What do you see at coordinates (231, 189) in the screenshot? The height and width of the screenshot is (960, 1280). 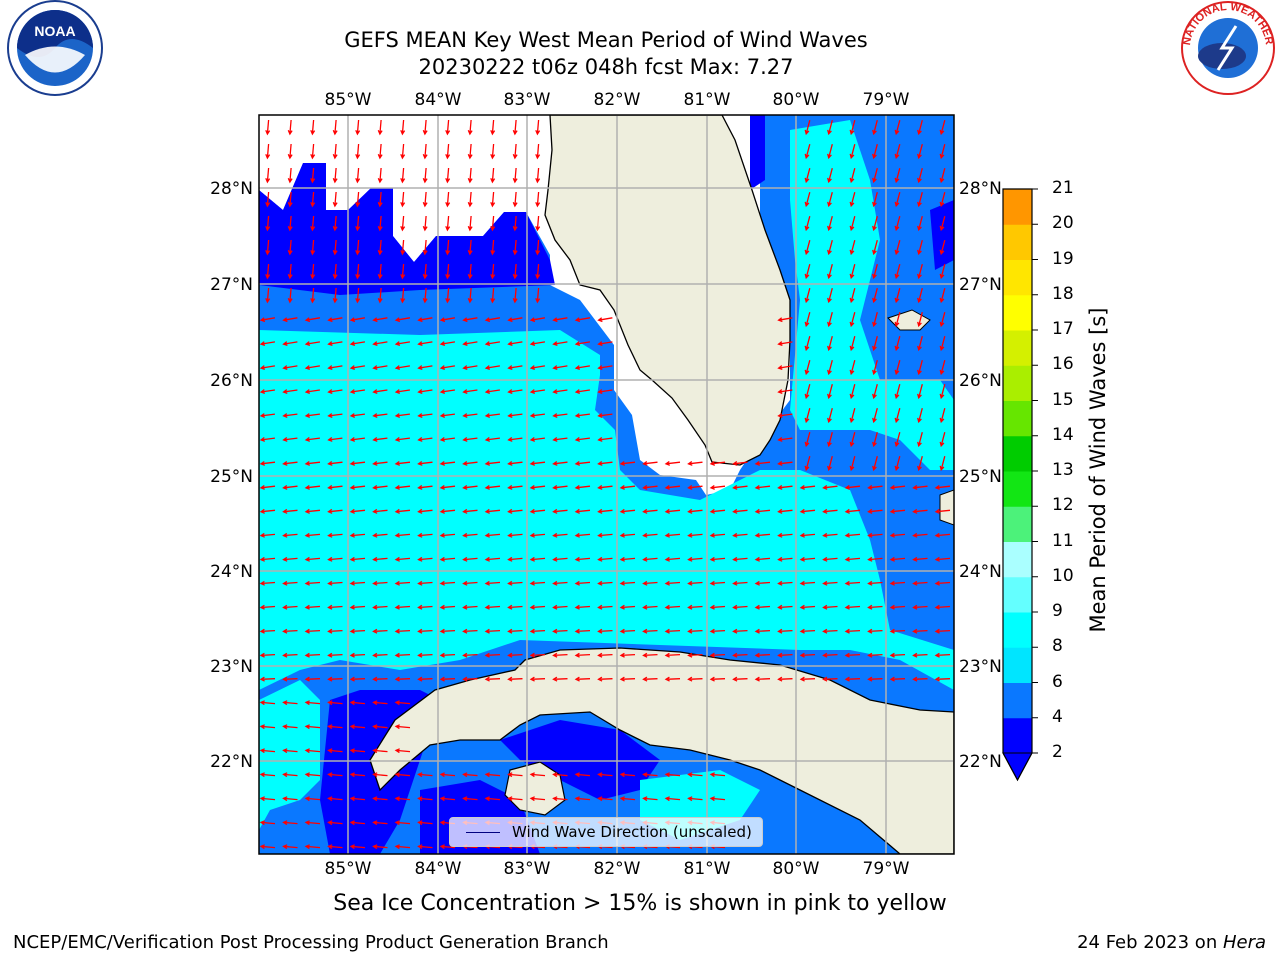 I see `lat-tick-left: 28°N` at bounding box center [231, 189].